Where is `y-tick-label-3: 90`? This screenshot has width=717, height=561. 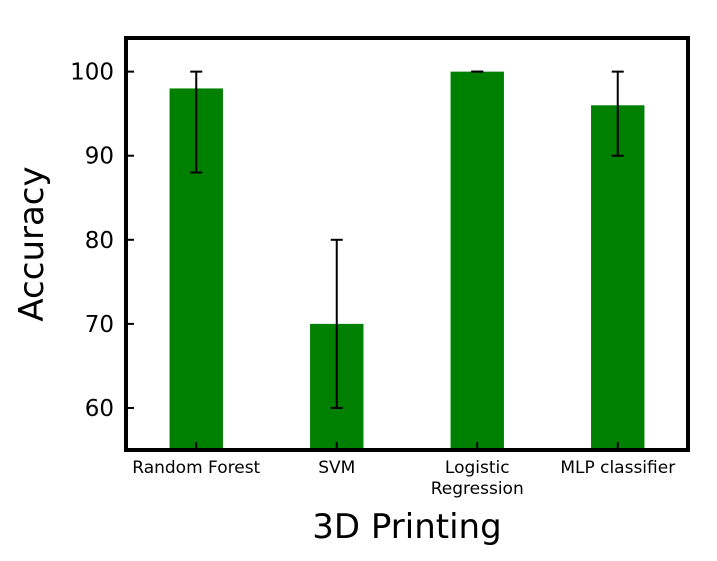
y-tick-label-3: 90 is located at coordinates (99, 157).